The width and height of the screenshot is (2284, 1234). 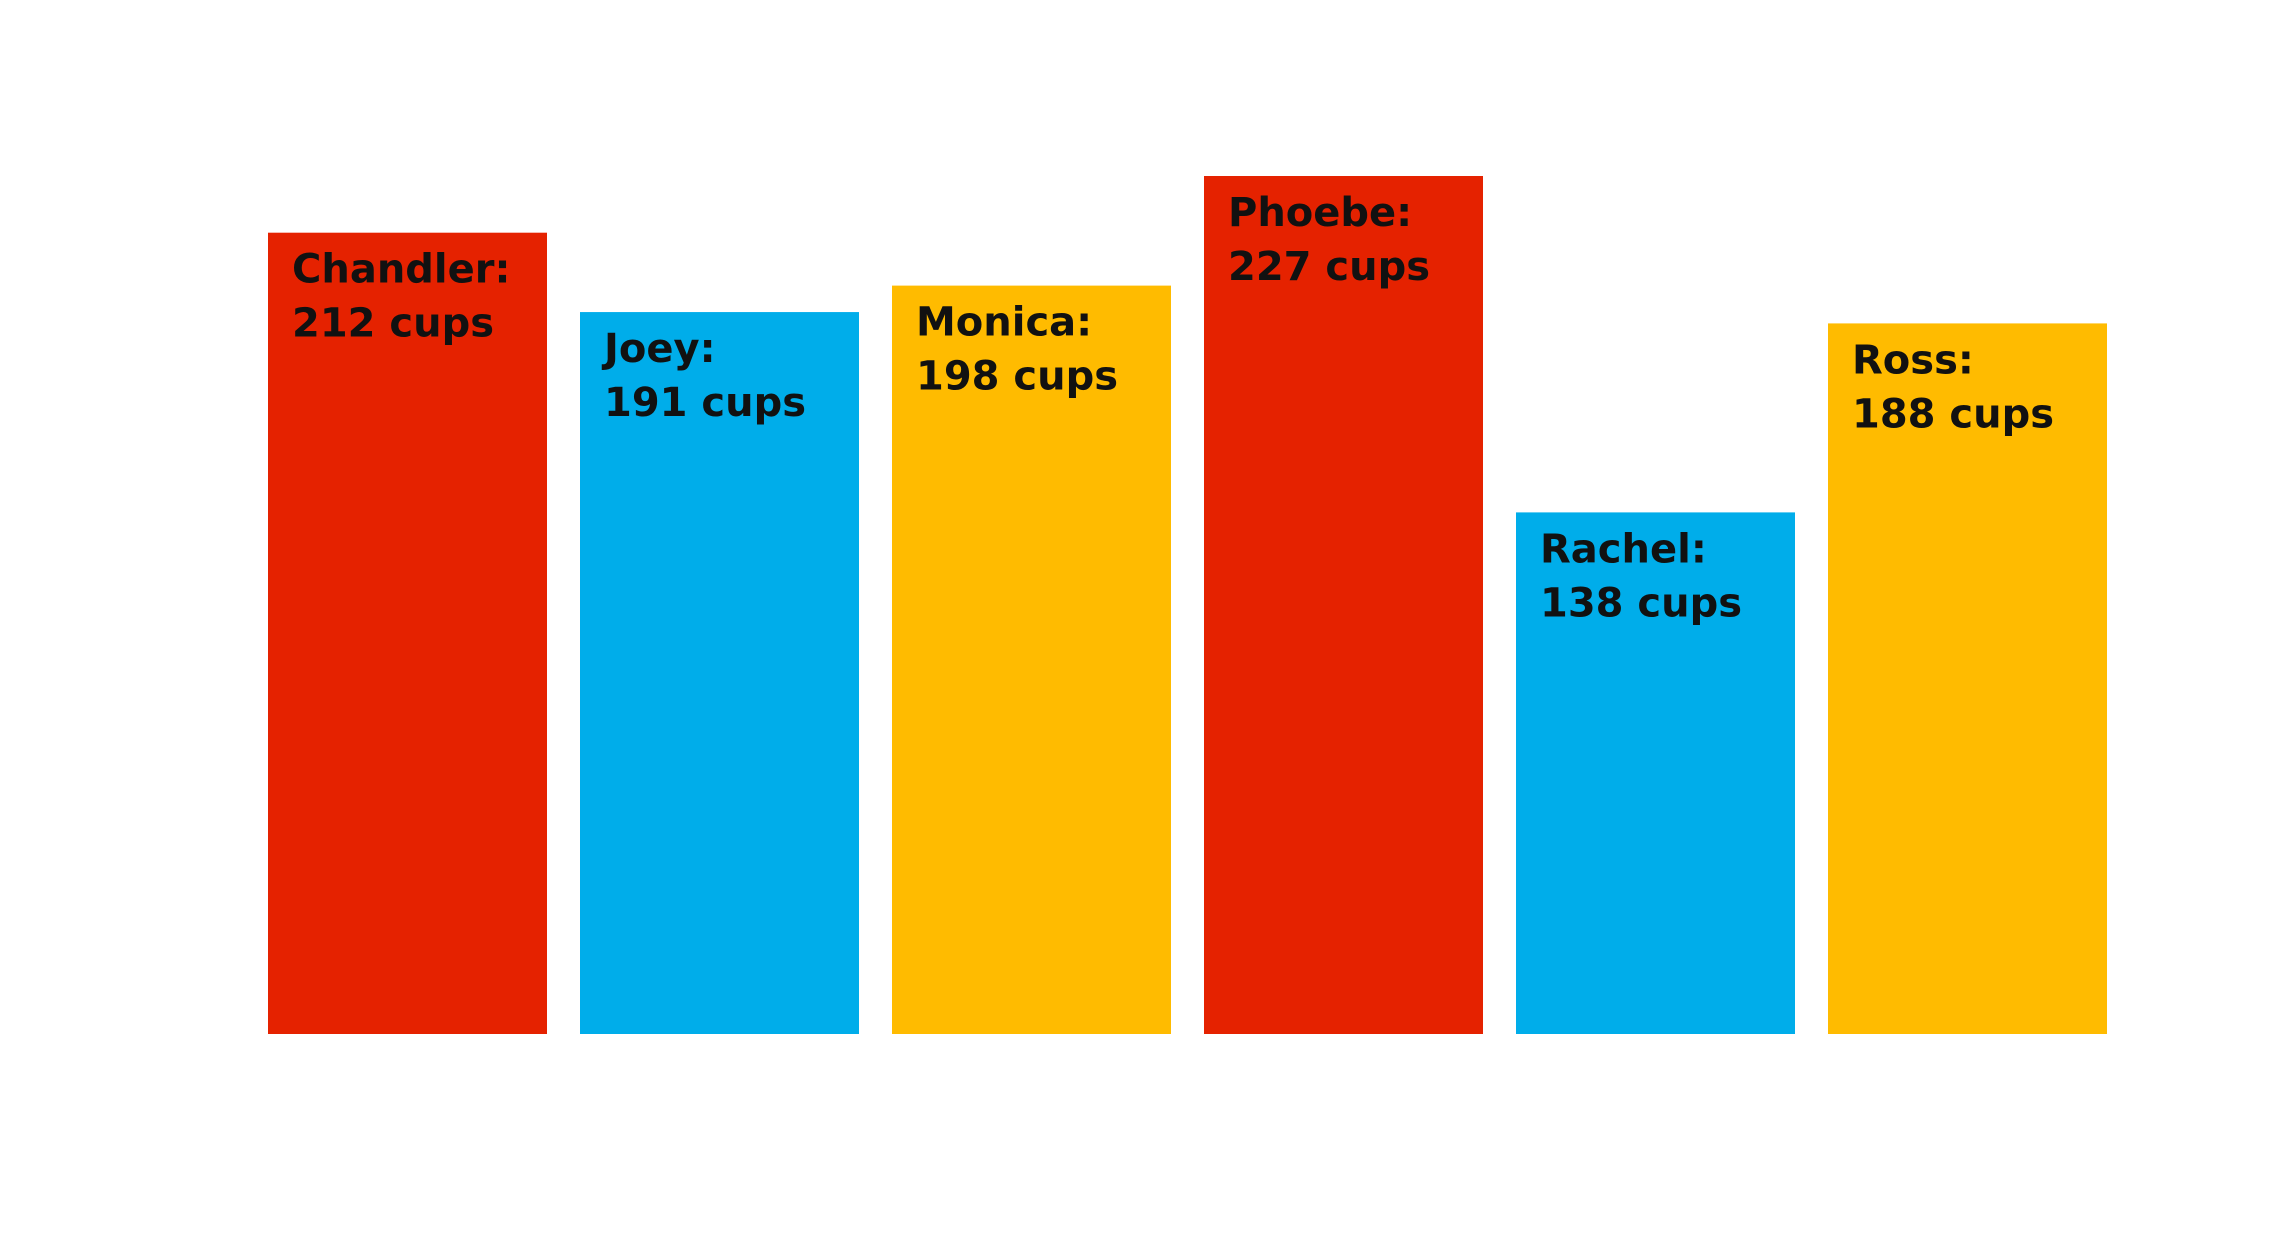 What do you see at coordinates (719, 673) in the screenshot?
I see `bar-joey` at bounding box center [719, 673].